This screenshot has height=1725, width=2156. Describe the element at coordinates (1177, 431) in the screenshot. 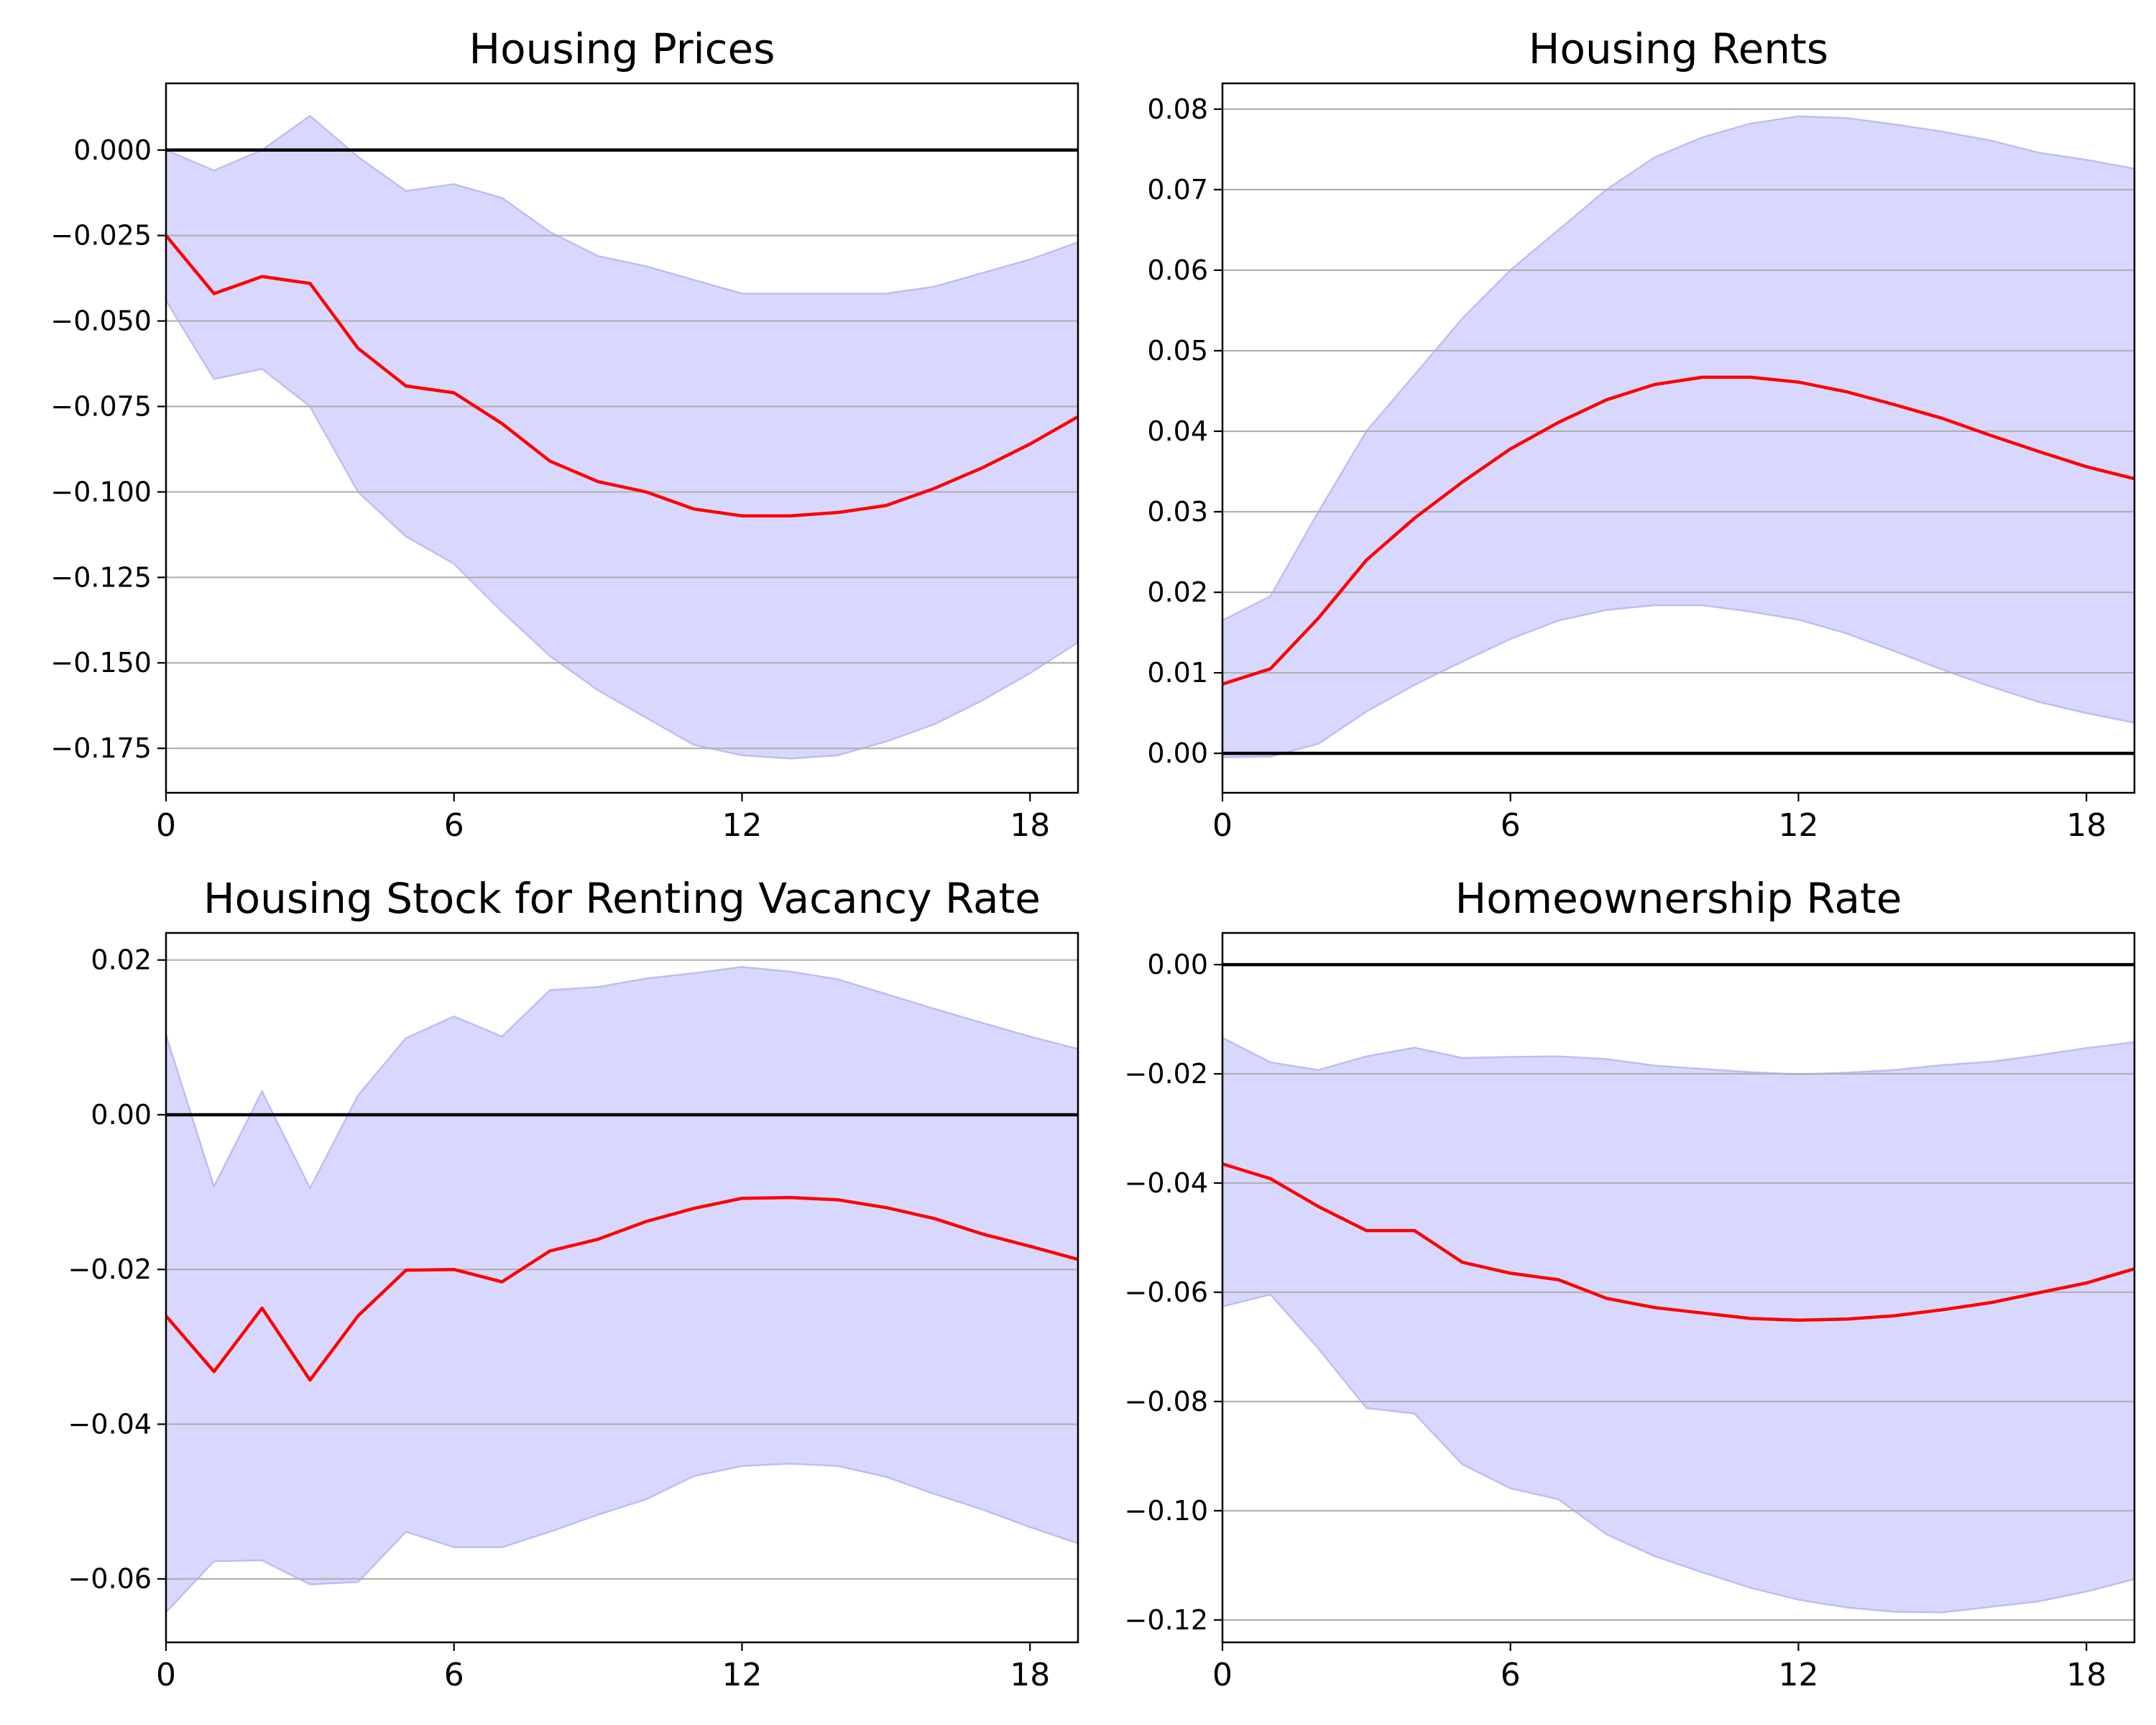

I see `y-tick-label: 0.04` at that location.